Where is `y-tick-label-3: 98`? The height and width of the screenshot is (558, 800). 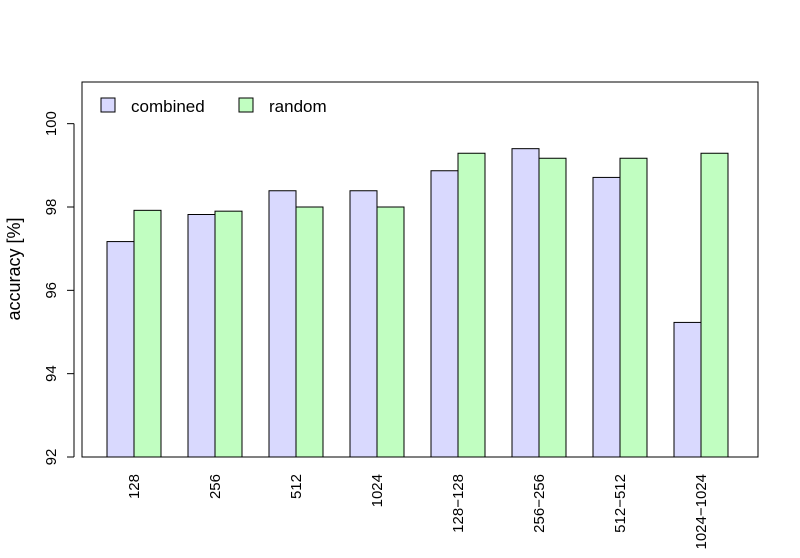
y-tick-label-3: 98 is located at coordinates (51, 207).